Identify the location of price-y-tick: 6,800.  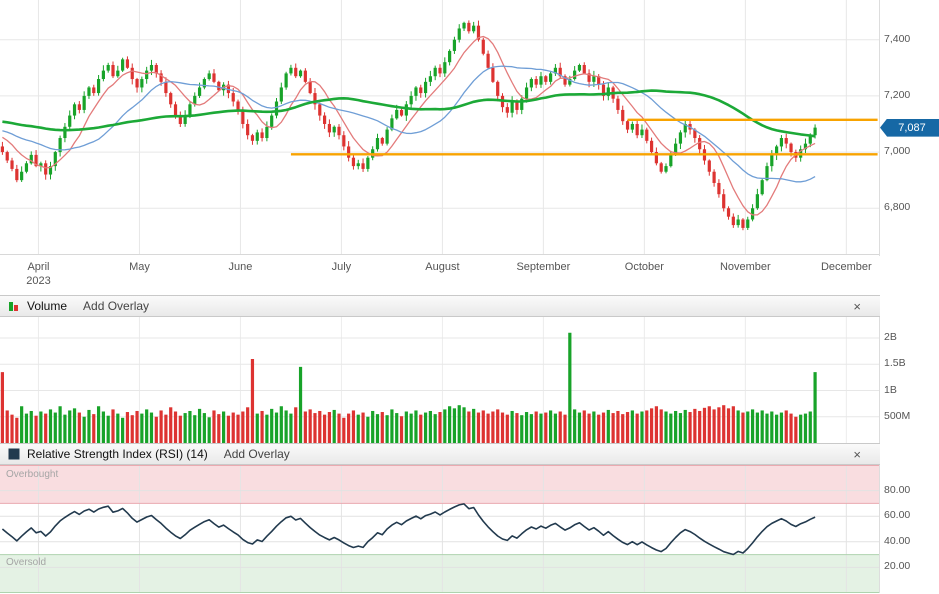
(897, 207).